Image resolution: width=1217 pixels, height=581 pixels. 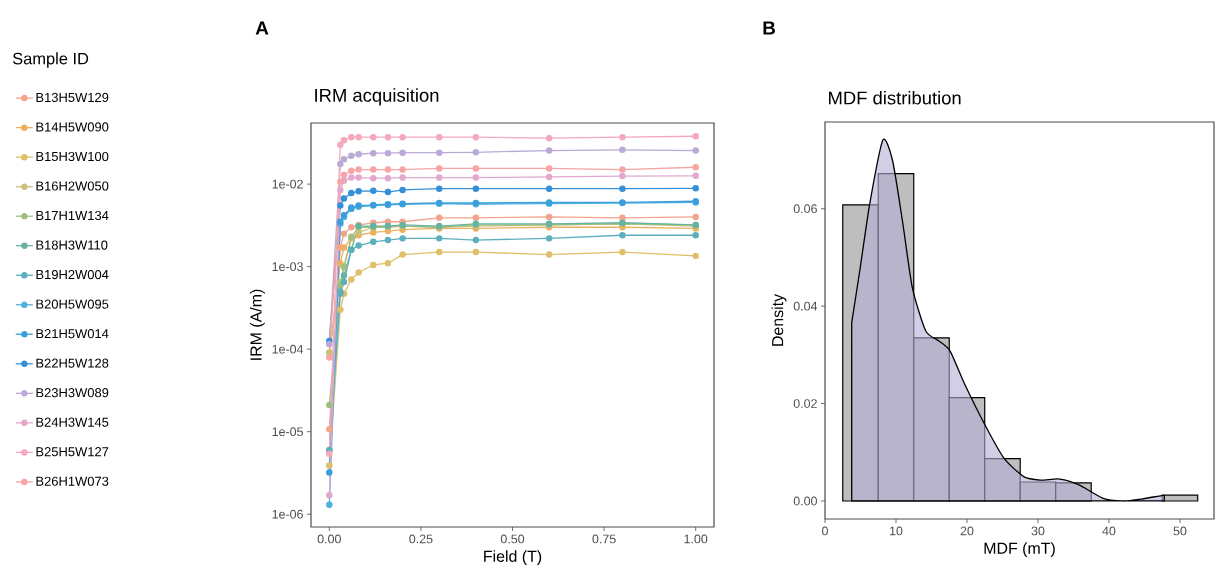 What do you see at coordinates (287, 267) in the screenshot?
I see `y-tick-label: 1e-03` at bounding box center [287, 267].